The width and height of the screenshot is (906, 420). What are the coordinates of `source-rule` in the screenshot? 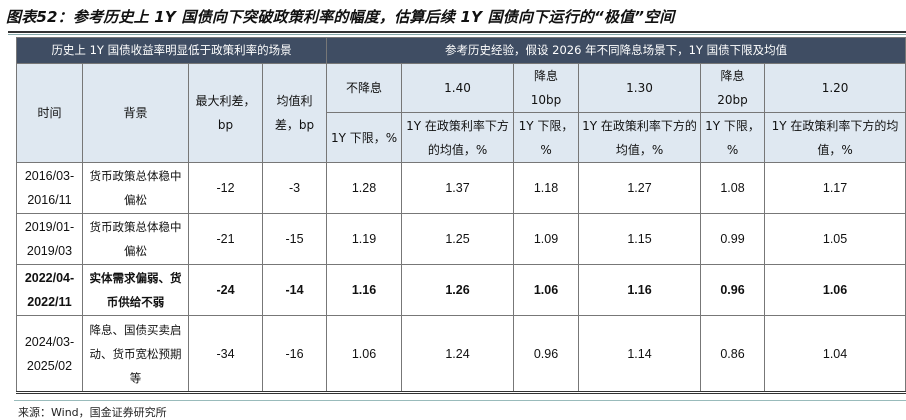 It's located at (460, 400).